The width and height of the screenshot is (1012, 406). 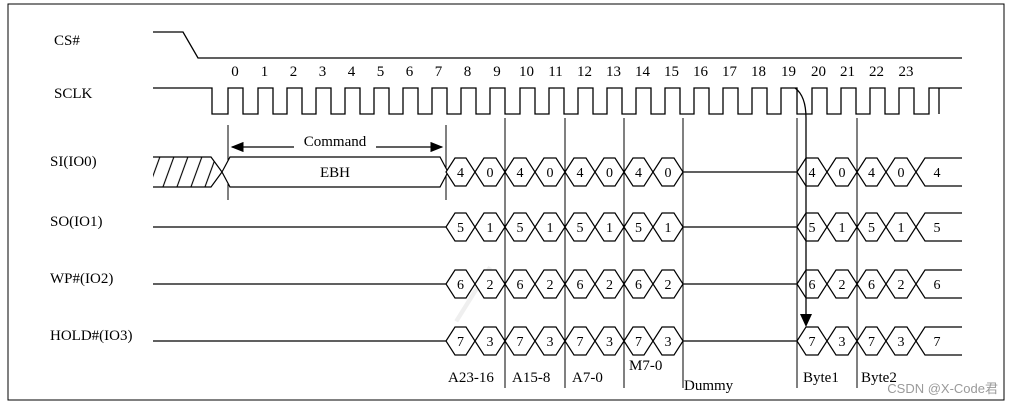 I want to click on clock-number: 18, so click(x=758, y=72).